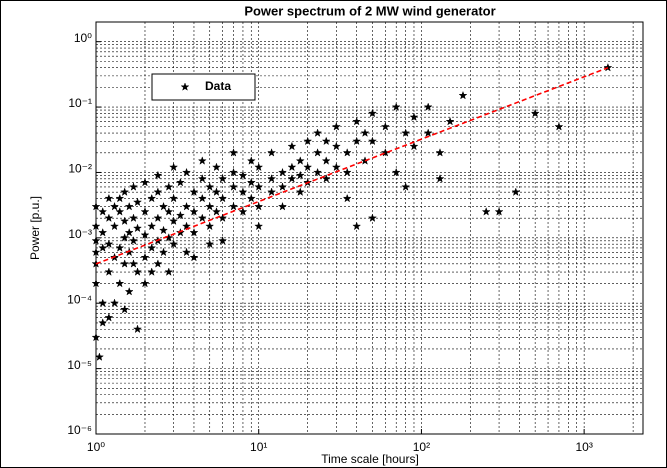 Image resolution: width=667 pixels, height=468 pixels. What do you see at coordinates (370, 459) in the screenshot?
I see `x-axis-label: Time scale [hours]` at bounding box center [370, 459].